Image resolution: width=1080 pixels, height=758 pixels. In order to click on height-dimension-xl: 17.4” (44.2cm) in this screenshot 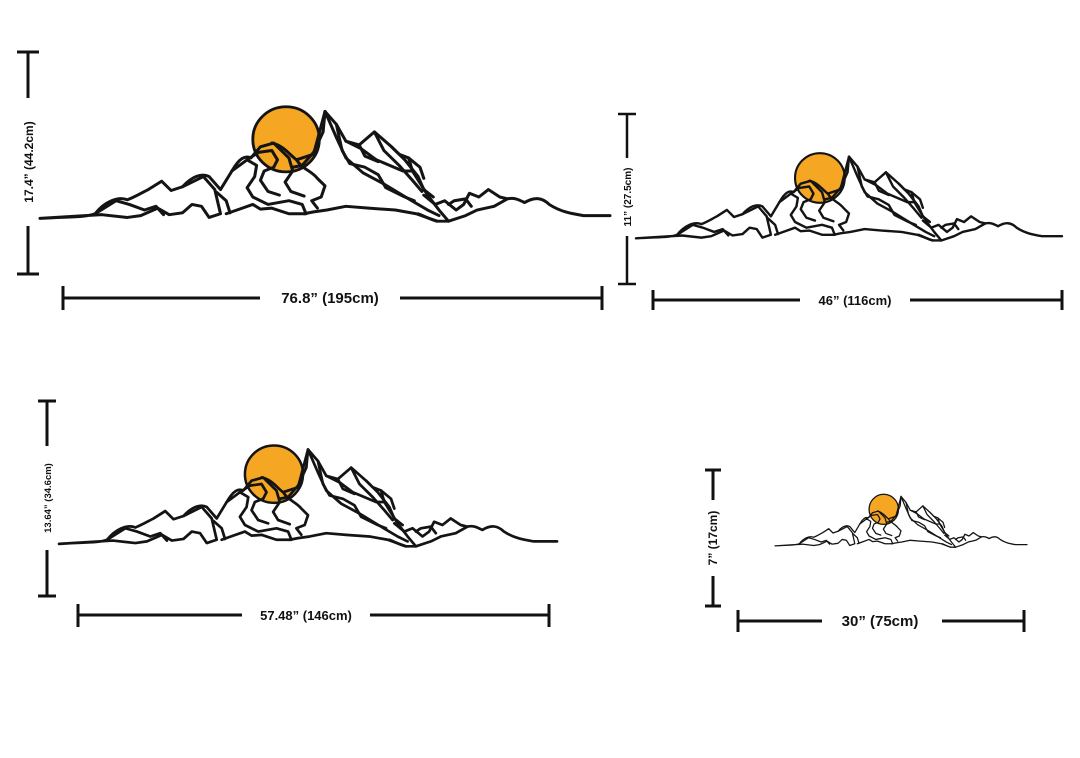, I will do `click(28, 163)`.